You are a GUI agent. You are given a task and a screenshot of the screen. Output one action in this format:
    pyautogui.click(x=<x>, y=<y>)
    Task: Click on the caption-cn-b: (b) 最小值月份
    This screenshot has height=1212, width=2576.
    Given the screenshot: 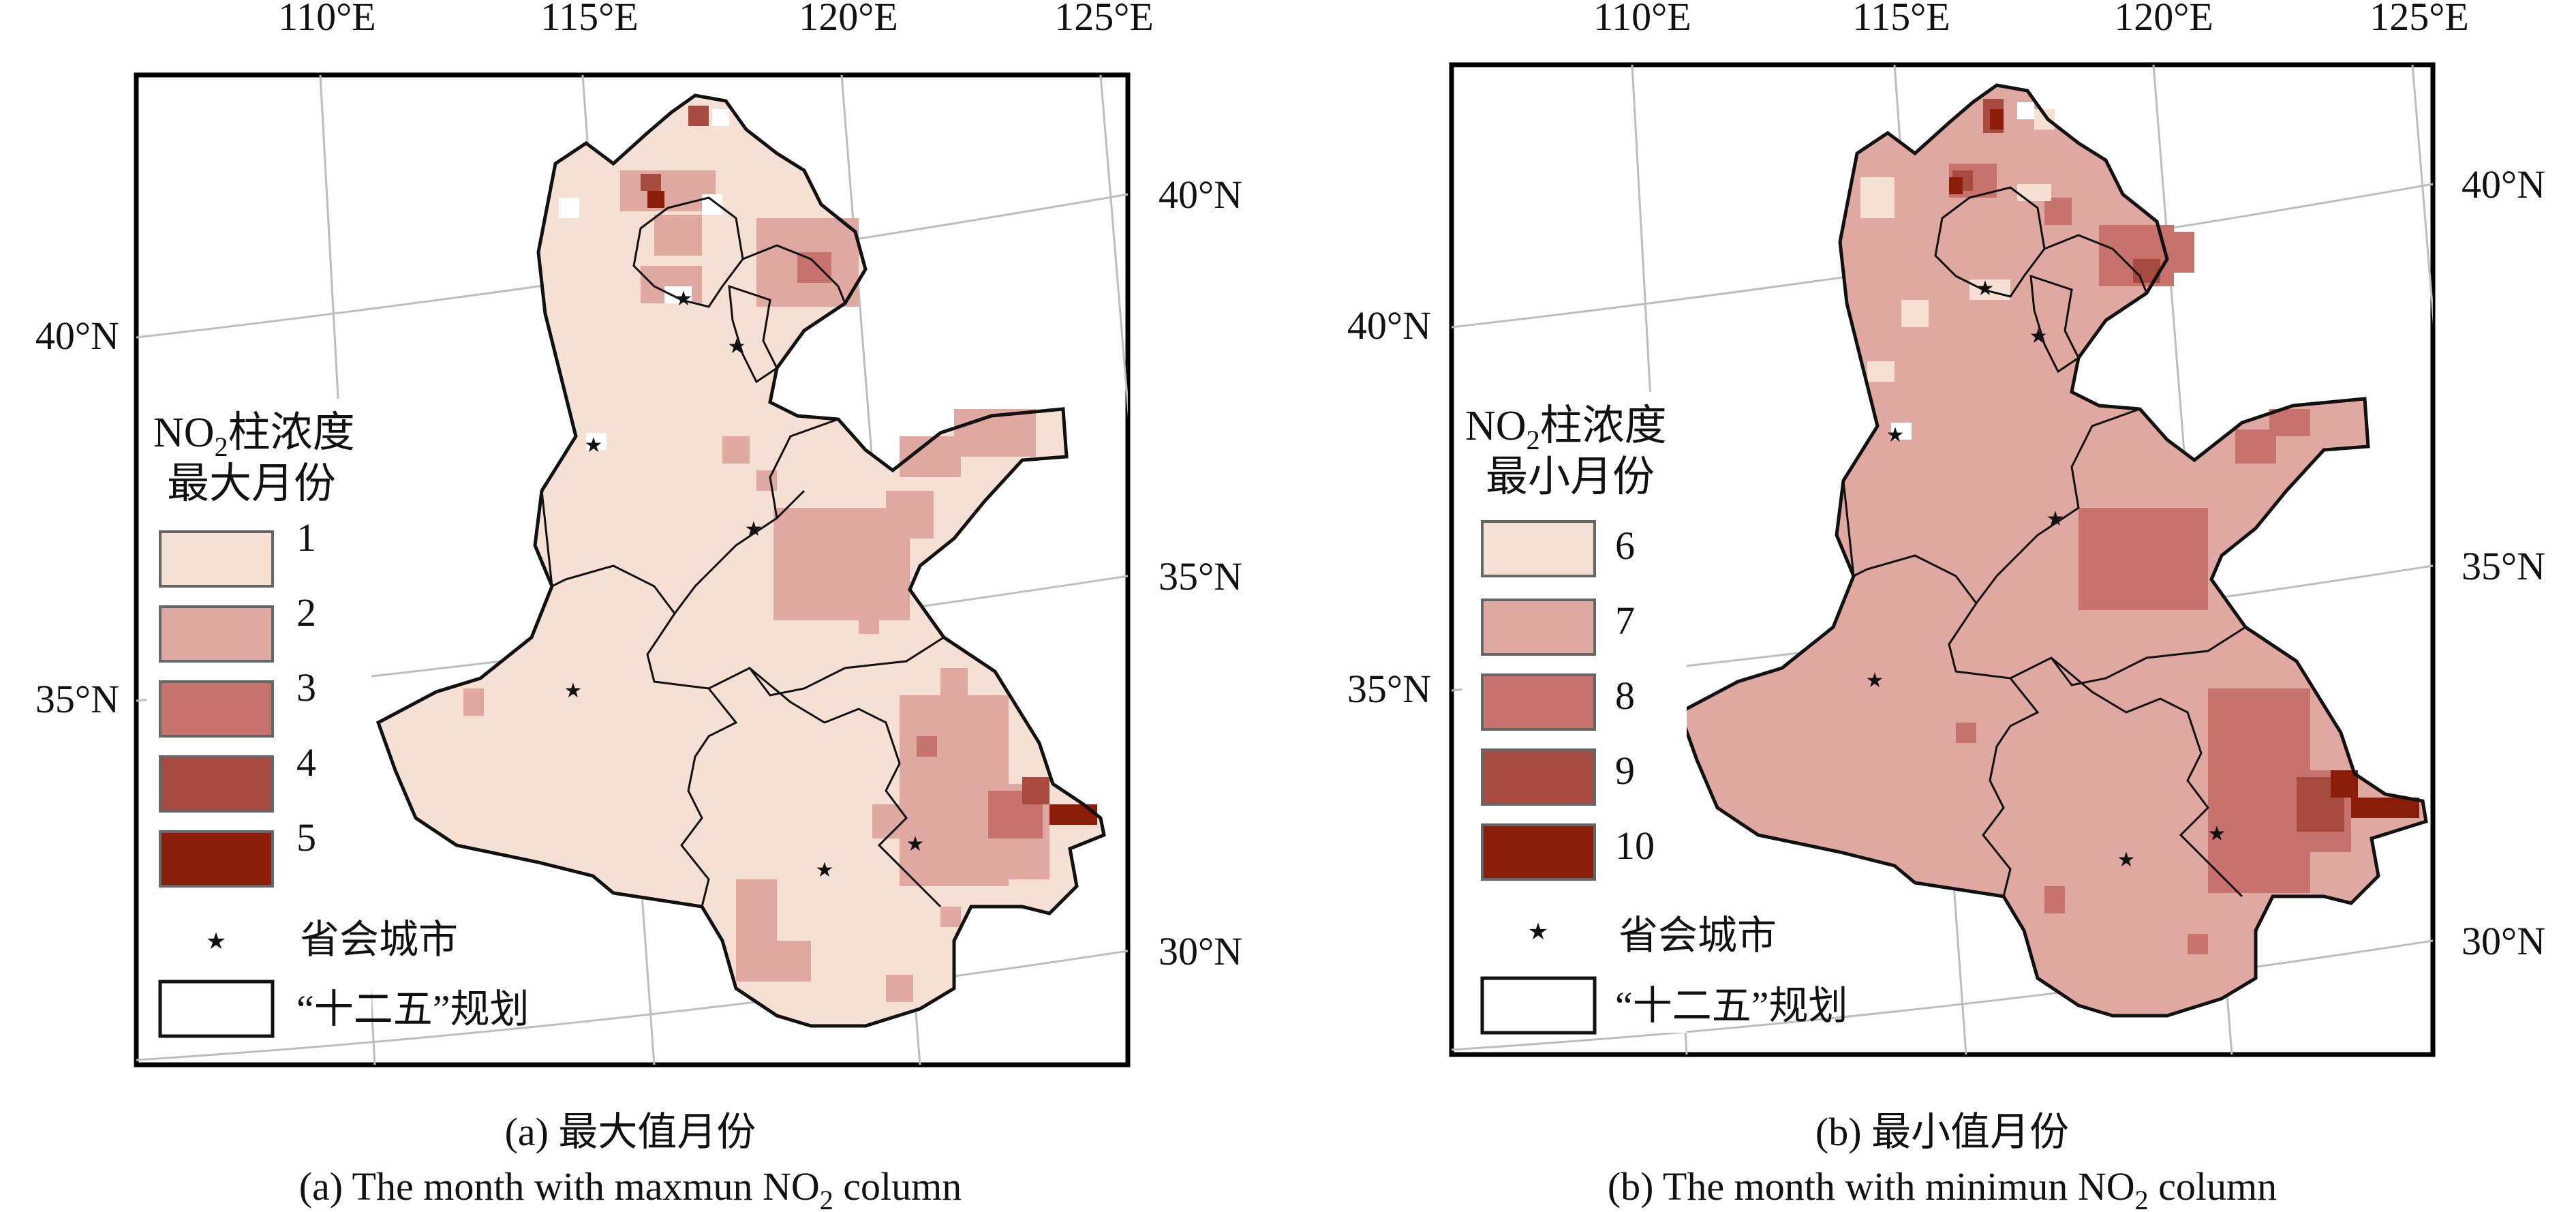 What is the action you would take?
    pyautogui.click(x=1942, y=1132)
    